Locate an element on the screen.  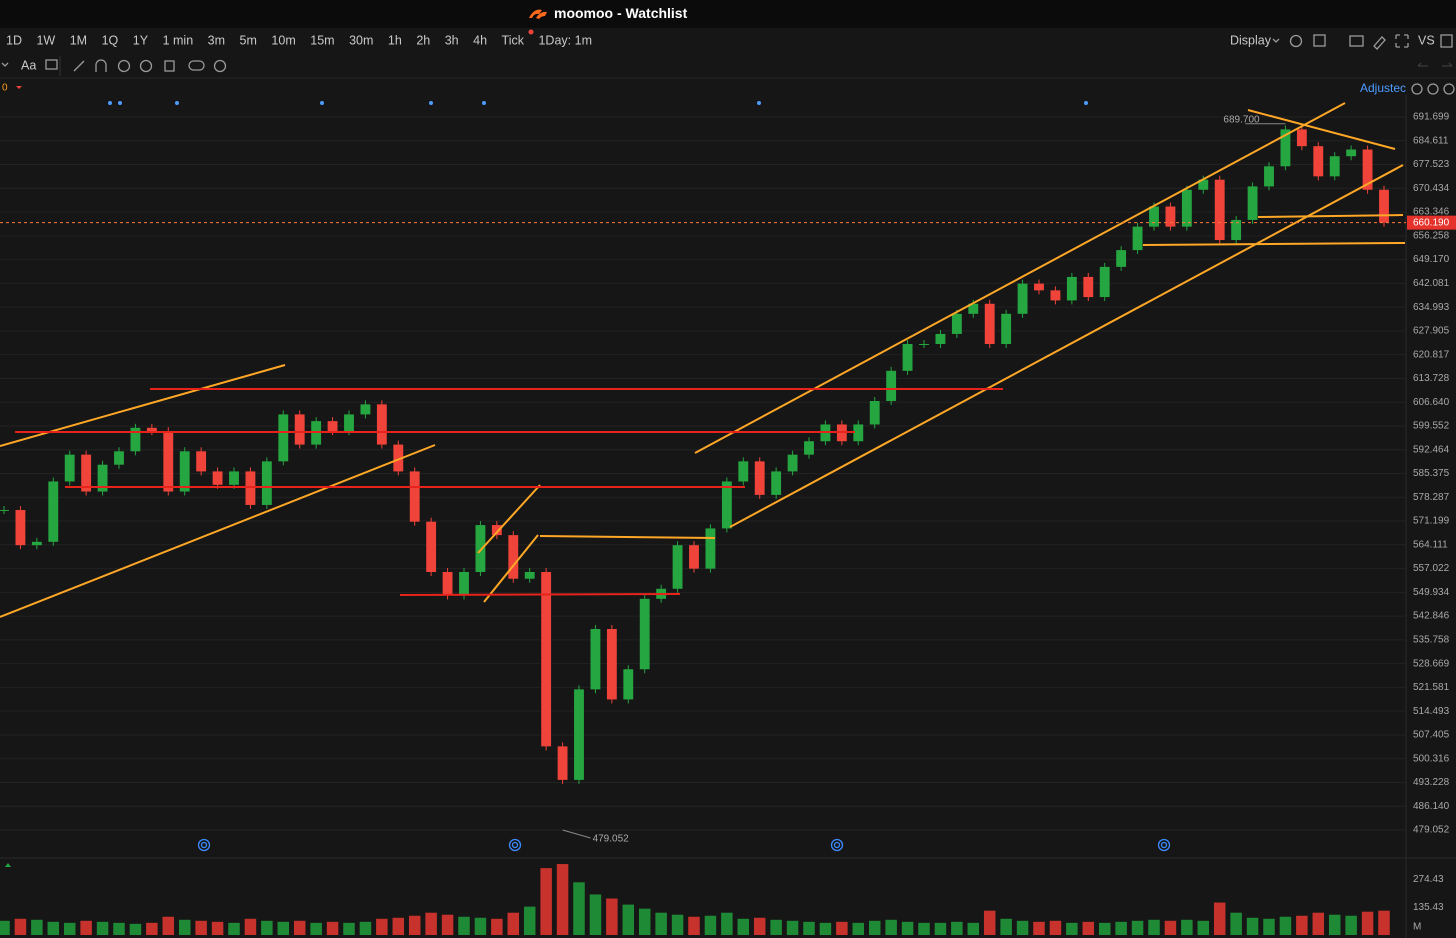
period-tab: 1D is located at coordinates (14, 40).